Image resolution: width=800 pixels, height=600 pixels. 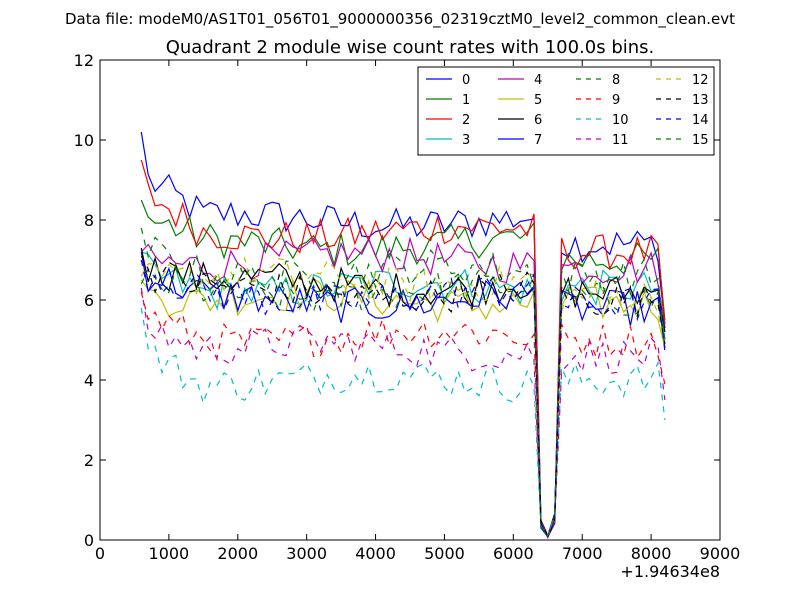 What do you see at coordinates (616, 80) in the screenshot?
I see `legend-label-8: 8` at bounding box center [616, 80].